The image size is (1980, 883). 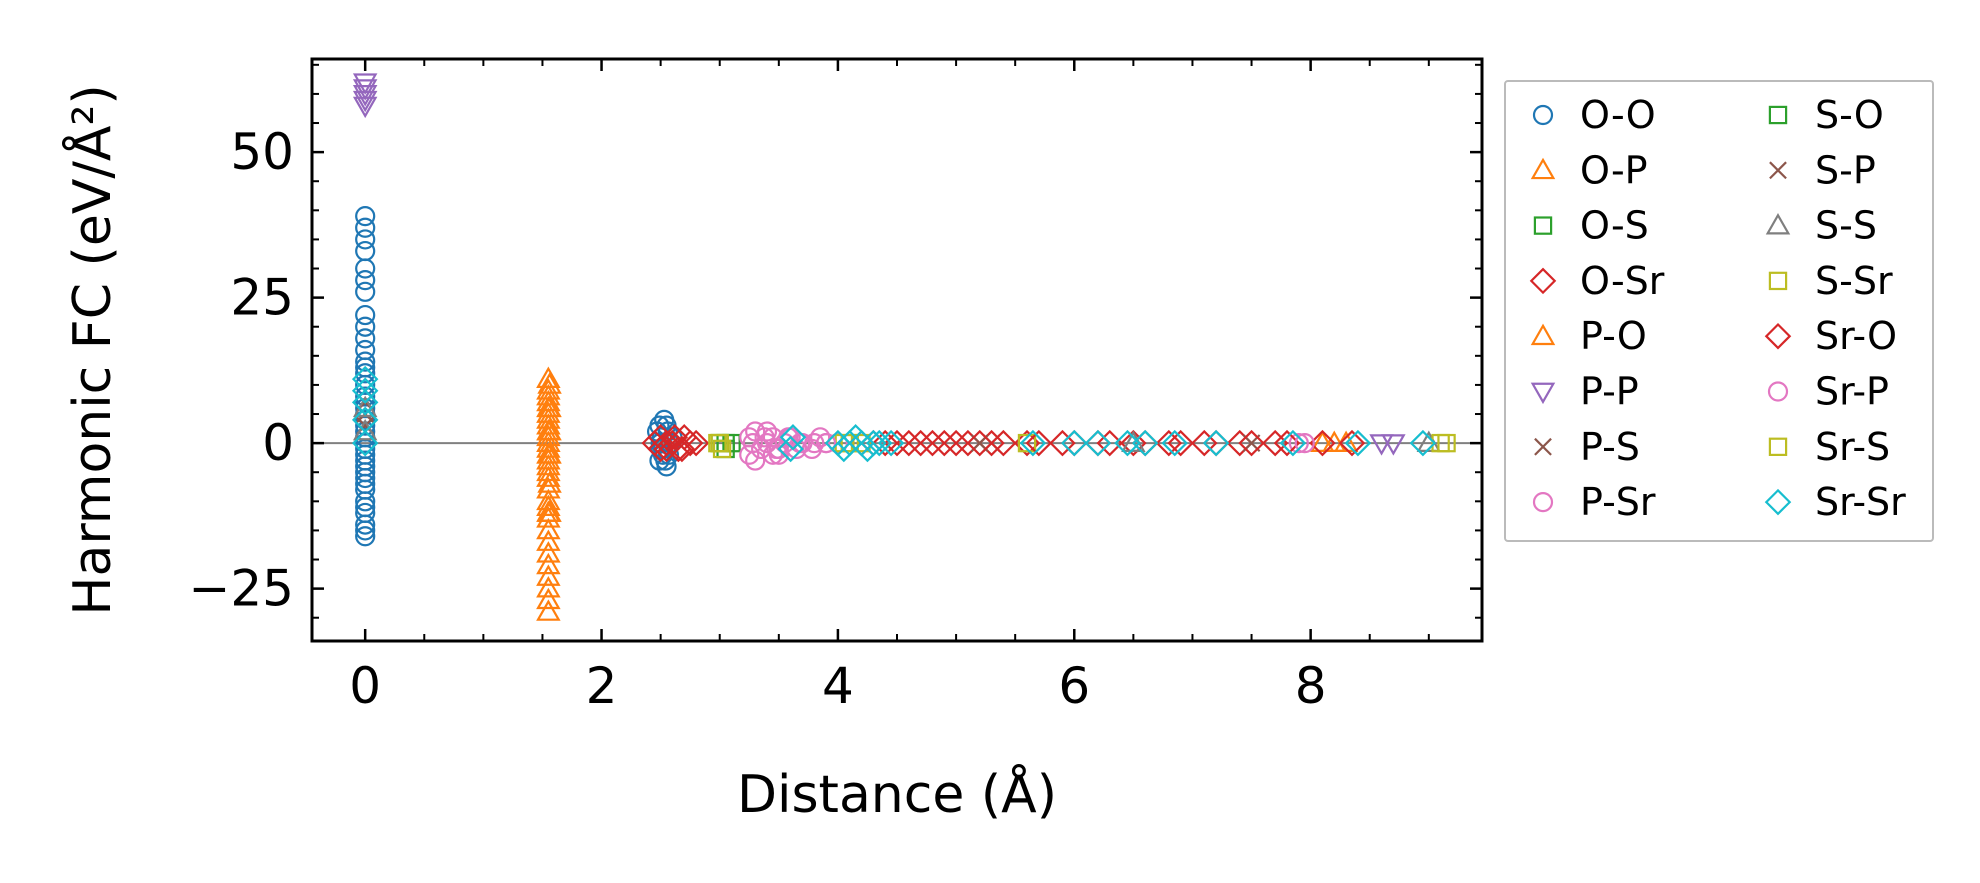 I want to click on y-tick-label: −25, so click(x=241, y=589).